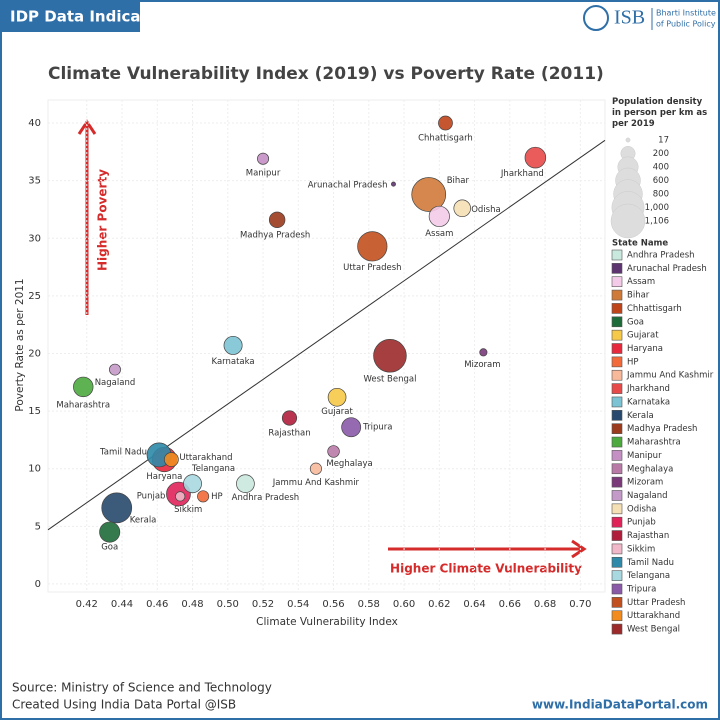 This screenshot has width=720, height=720. I want to click on legend-label: Maharashtra, so click(654, 443).